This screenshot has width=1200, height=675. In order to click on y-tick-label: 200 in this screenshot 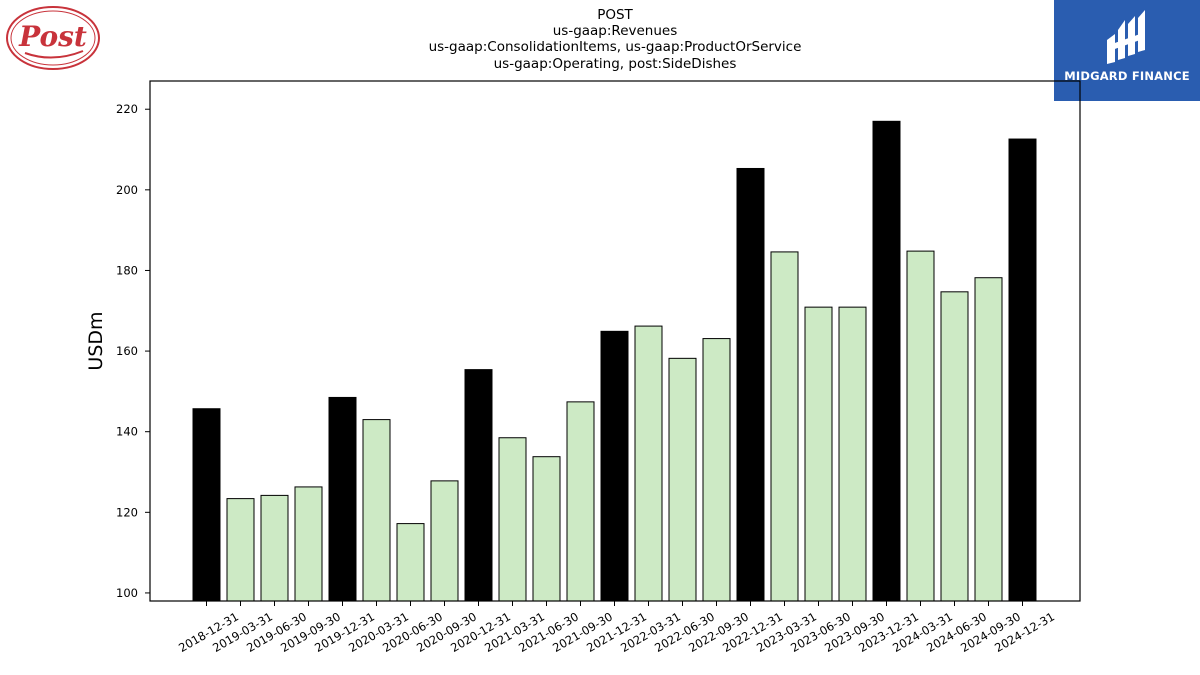, I will do `click(127, 190)`.